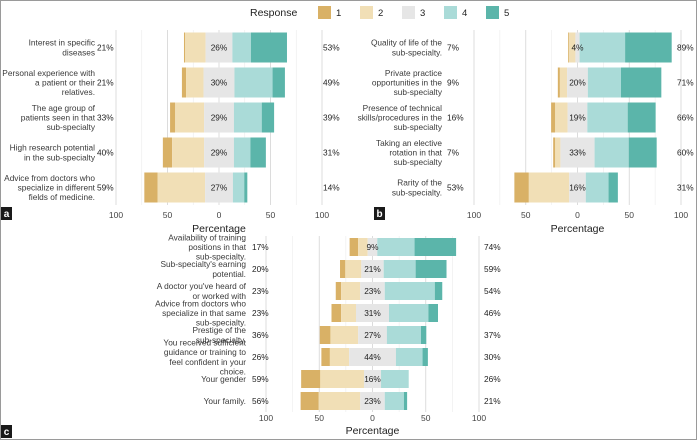 The height and width of the screenshot is (440, 697). I want to click on neutral-percent-label: 9%, so click(373, 247).